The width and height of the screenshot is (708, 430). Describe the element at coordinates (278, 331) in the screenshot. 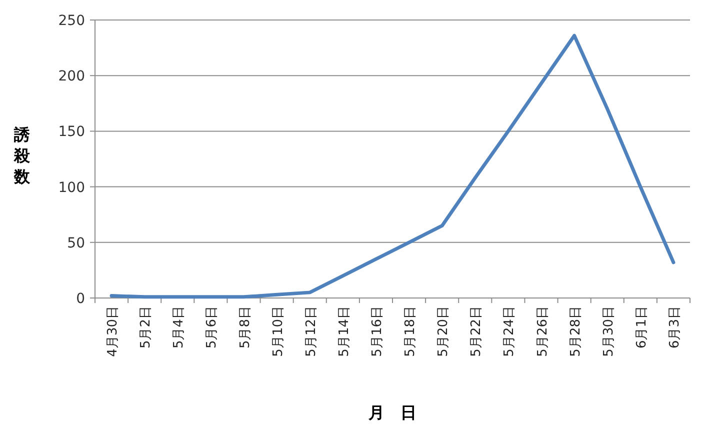

I see `x-tick-label: 5月10日` at that location.